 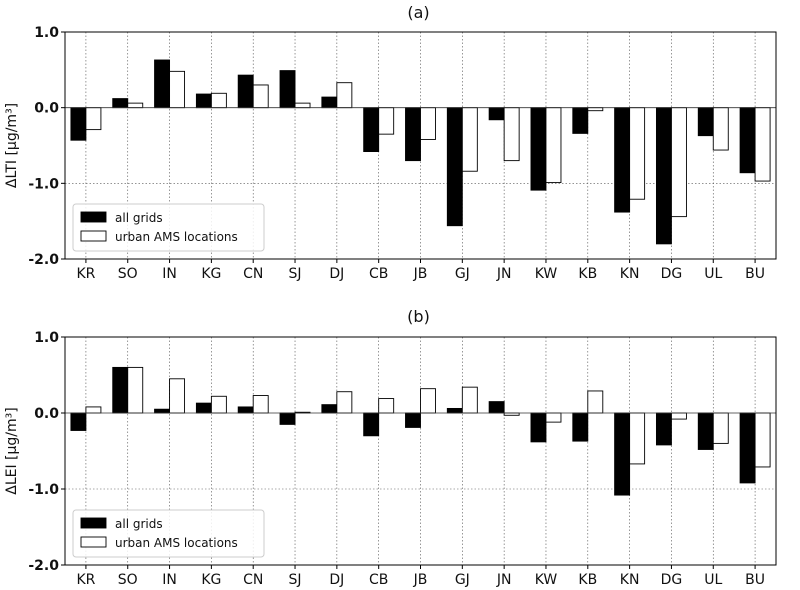 What do you see at coordinates (329, 409) in the screenshot?
I see `bar-all-grids-dj` at bounding box center [329, 409].